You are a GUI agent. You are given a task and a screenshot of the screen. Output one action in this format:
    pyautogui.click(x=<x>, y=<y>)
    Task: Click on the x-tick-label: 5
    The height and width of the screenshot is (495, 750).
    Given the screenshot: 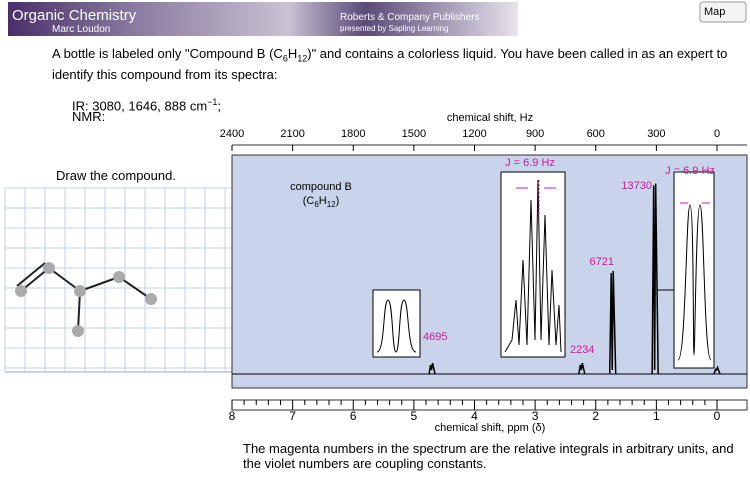 What is the action you would take?
    pyautogui.click(x=414, y=416)
    